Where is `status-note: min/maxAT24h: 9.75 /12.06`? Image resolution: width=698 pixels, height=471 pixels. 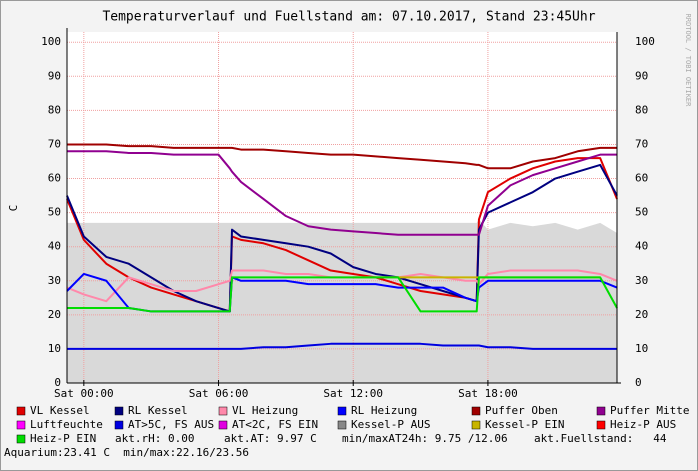 status-note: min/maxAT24h: 9.75 /12.06 is located at coordinates (425, 438).